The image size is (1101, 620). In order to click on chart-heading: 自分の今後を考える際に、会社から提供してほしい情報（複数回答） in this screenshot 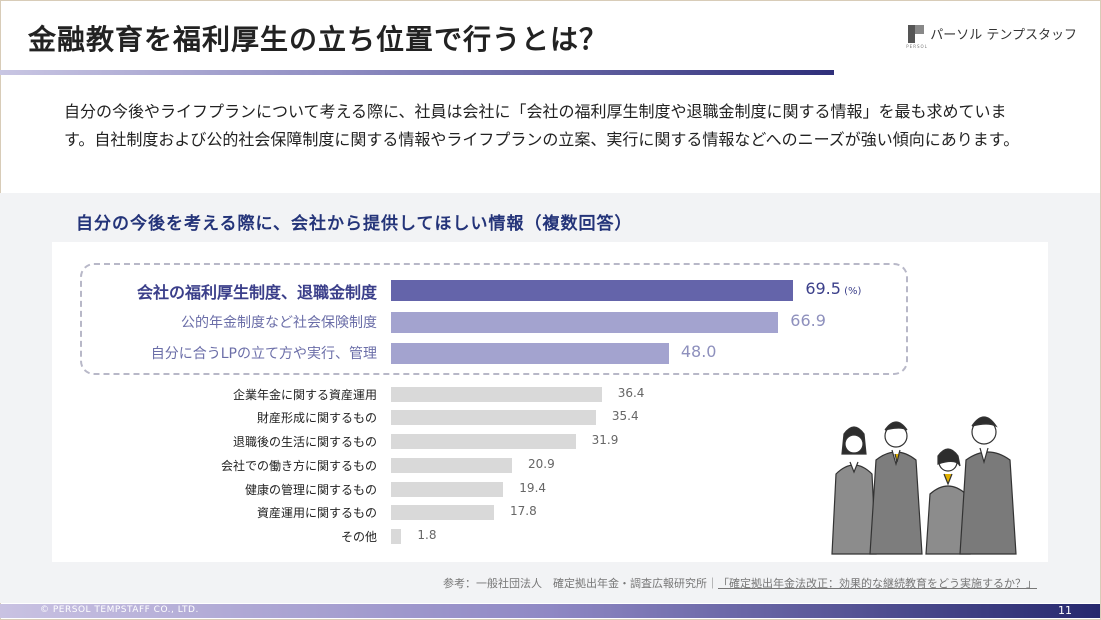, I will do `click(354, 224)`.